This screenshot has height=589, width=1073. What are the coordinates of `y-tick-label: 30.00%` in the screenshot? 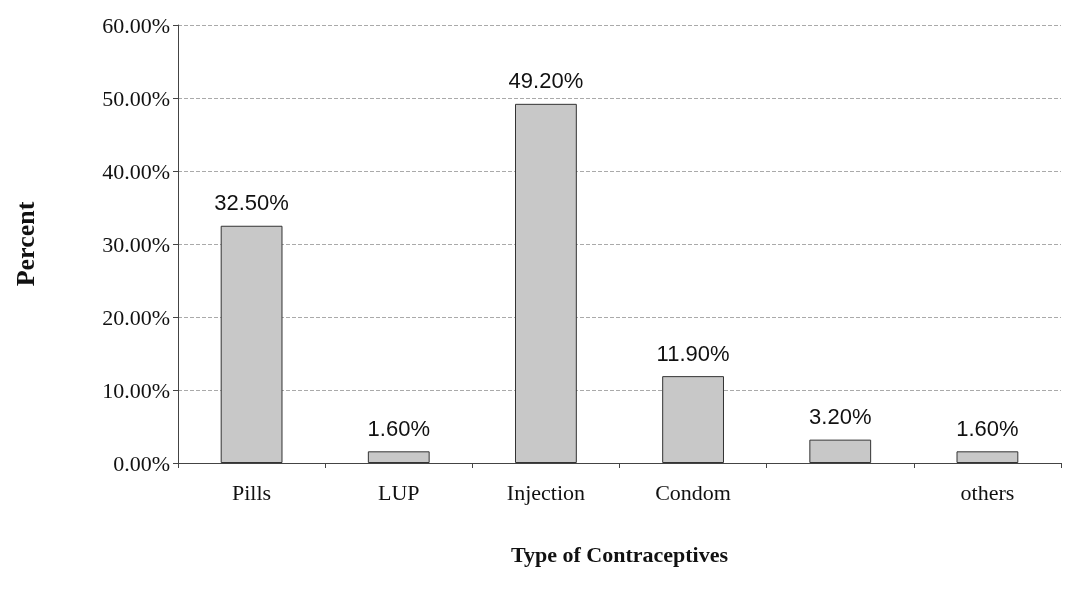 It's located at (136, 244).